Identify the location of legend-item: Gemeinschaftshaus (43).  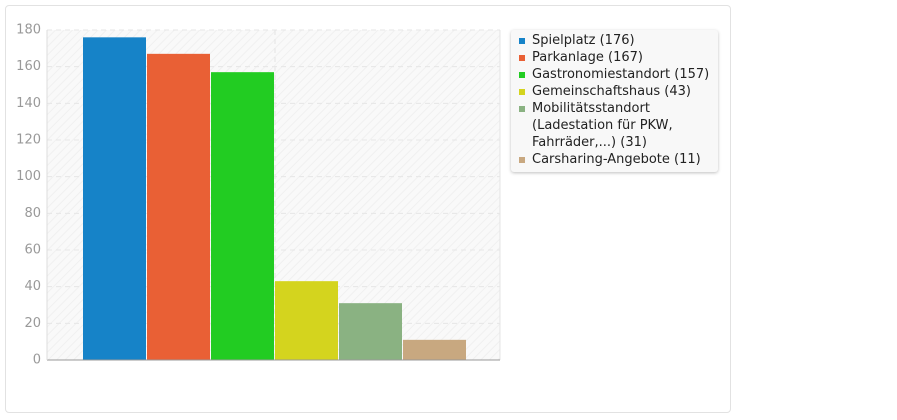
(614, 91).